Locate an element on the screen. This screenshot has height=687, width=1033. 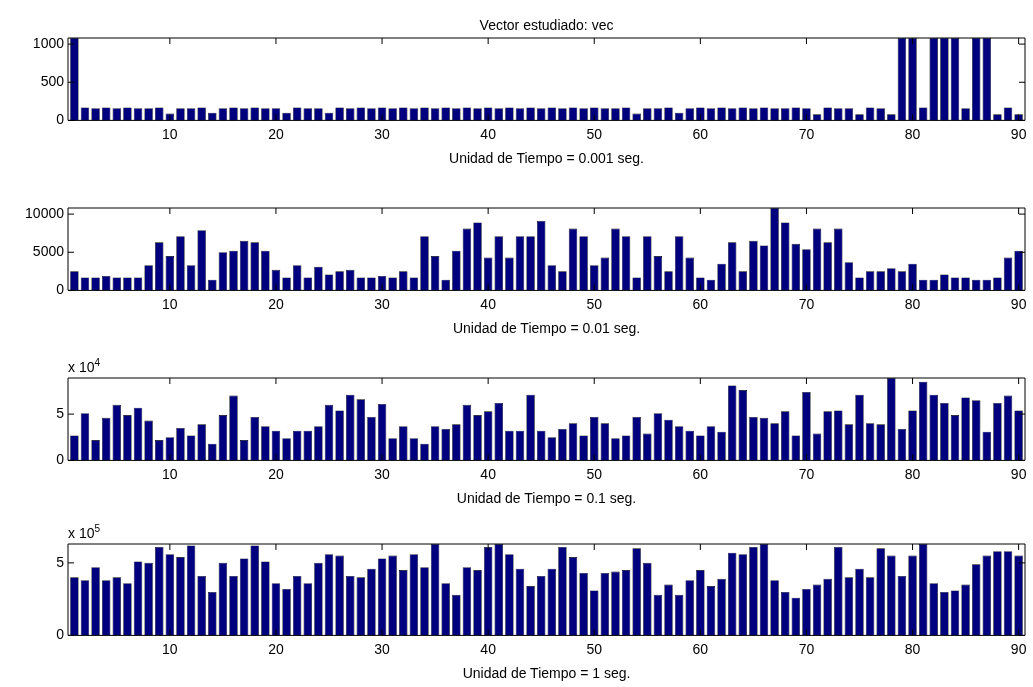
x-axis-title: Unidad de Tiempo = 0.01 seg. is located at coordinates (546, 328).